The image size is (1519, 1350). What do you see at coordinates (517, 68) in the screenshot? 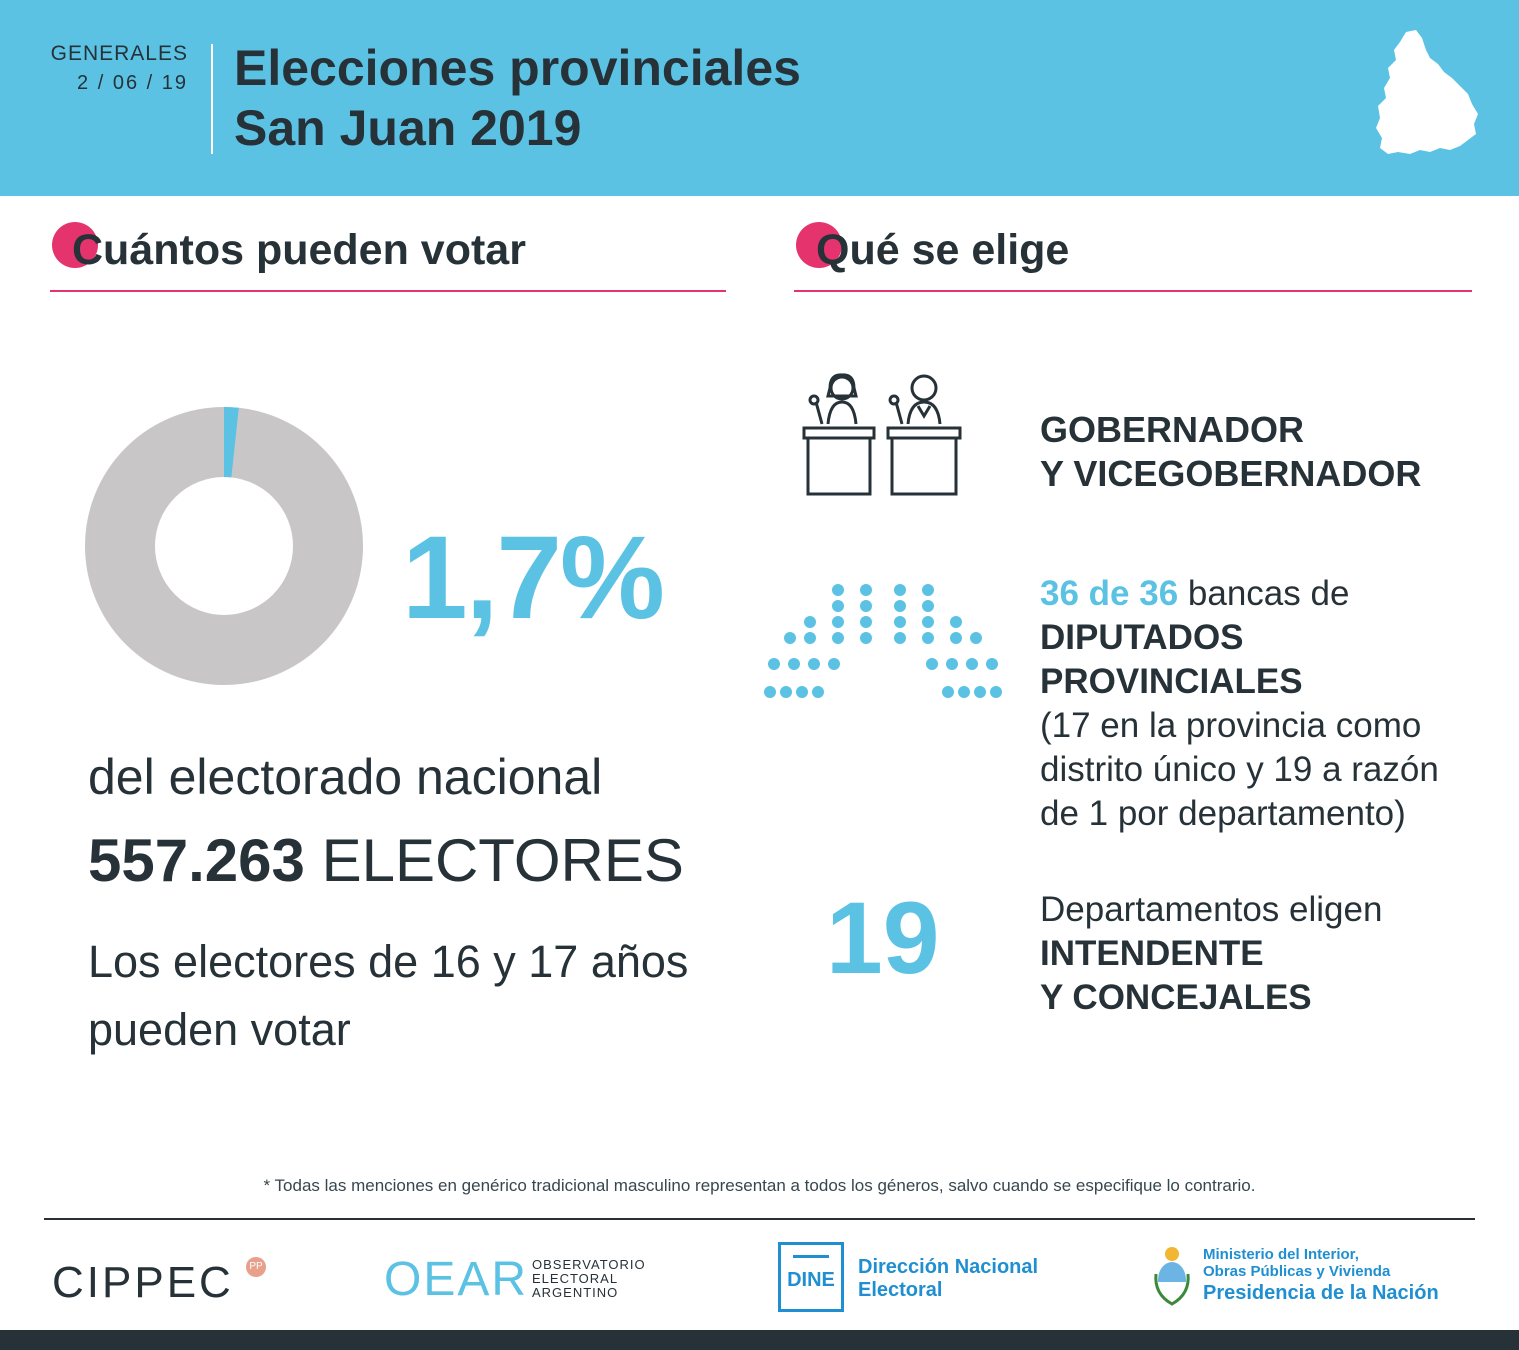
I see `title-line-1: Elecciones provinciales` at bounding box center [517, 68].